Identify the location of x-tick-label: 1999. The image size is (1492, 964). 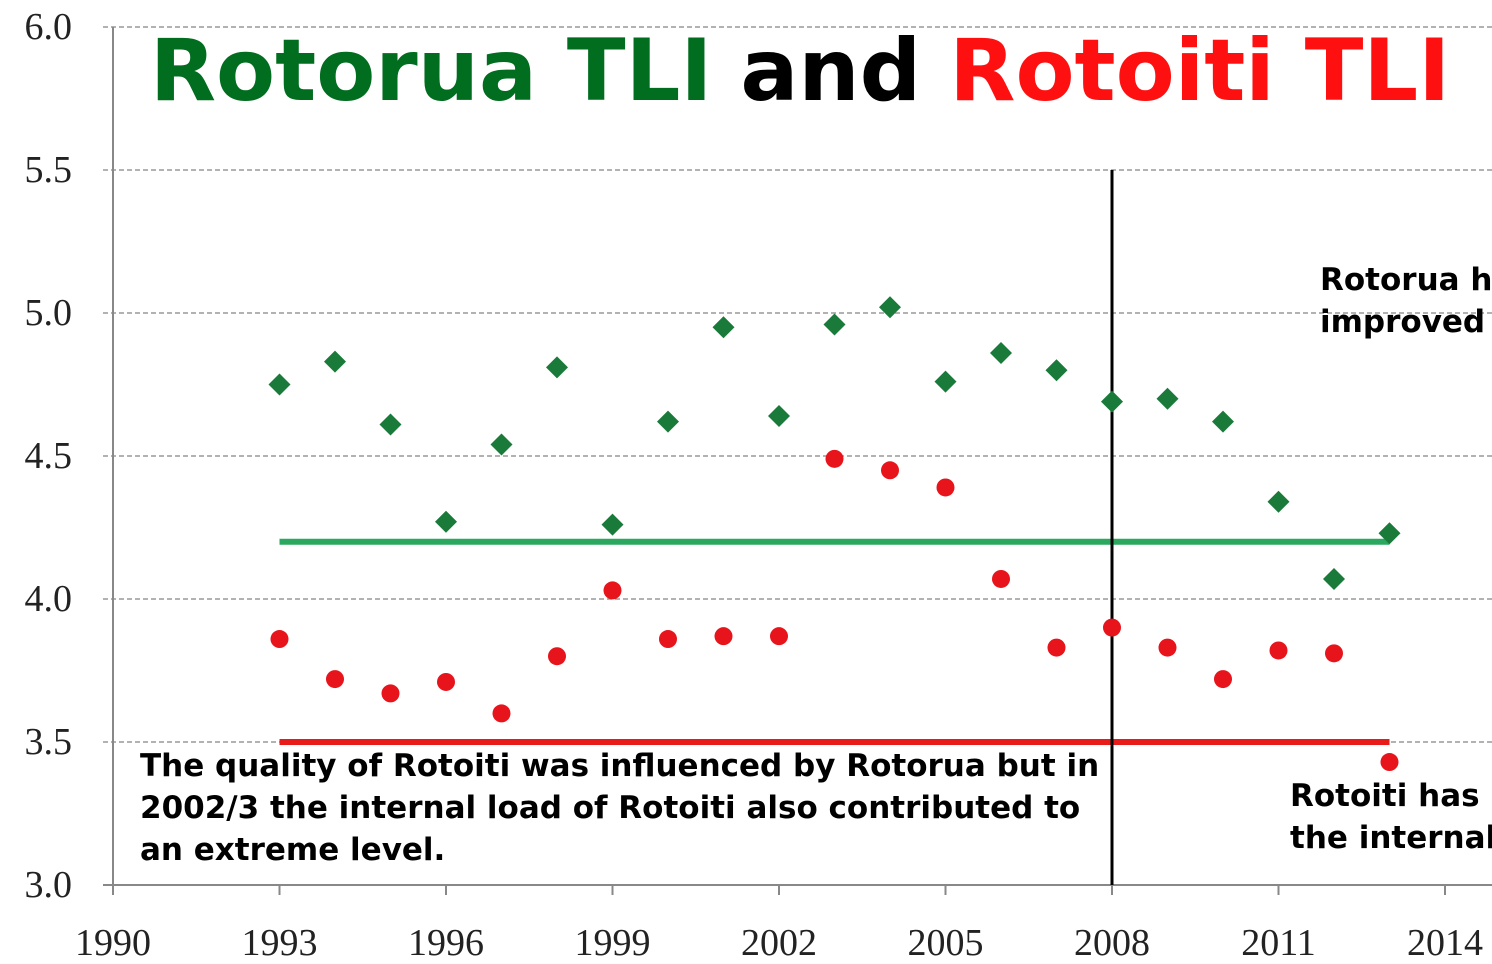
(613, 943).